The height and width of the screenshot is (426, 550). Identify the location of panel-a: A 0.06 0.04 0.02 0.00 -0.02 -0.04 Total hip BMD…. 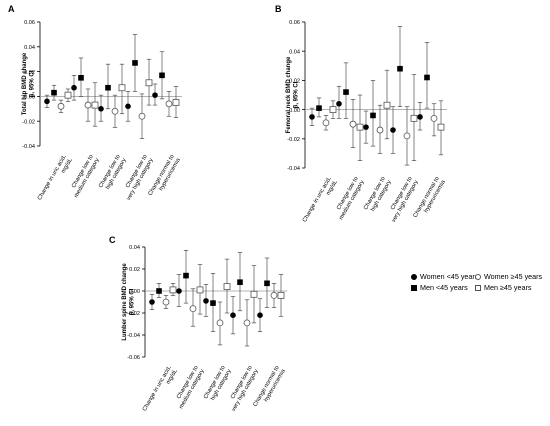
(95, 104).